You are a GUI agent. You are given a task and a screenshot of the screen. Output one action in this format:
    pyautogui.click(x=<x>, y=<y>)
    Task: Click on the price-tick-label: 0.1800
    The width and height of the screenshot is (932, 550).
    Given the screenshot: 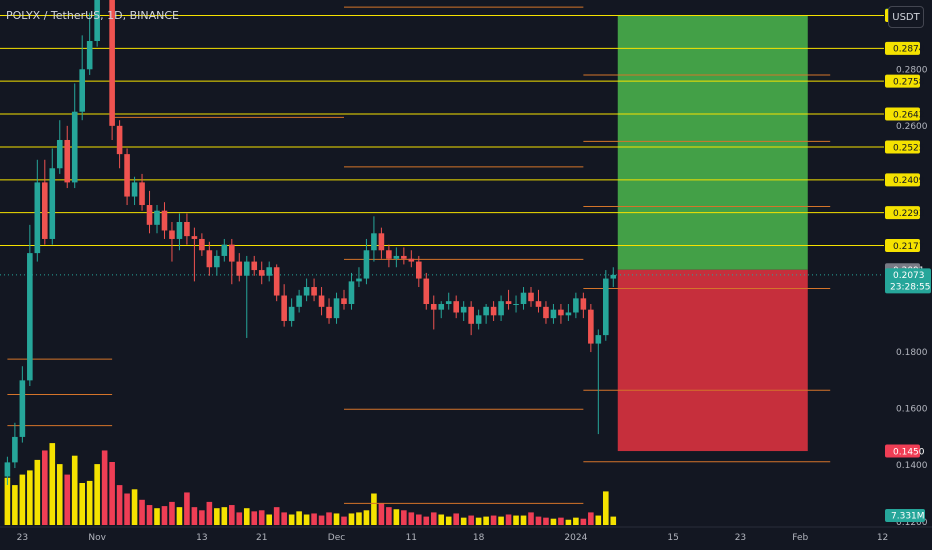 What is the action you would take?
    pyautogui.click(x=912, y=353)
    